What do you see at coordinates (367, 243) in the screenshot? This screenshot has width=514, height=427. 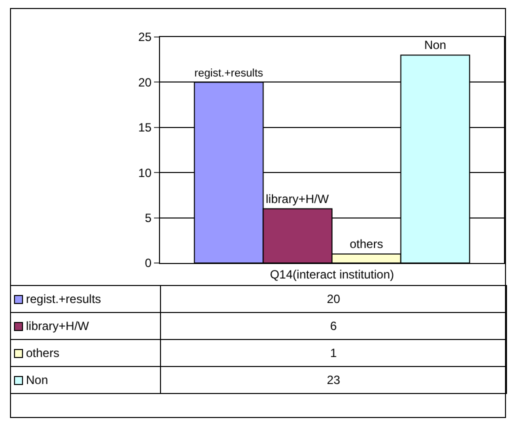 I see `text: others` at bounding box center [367, 243].